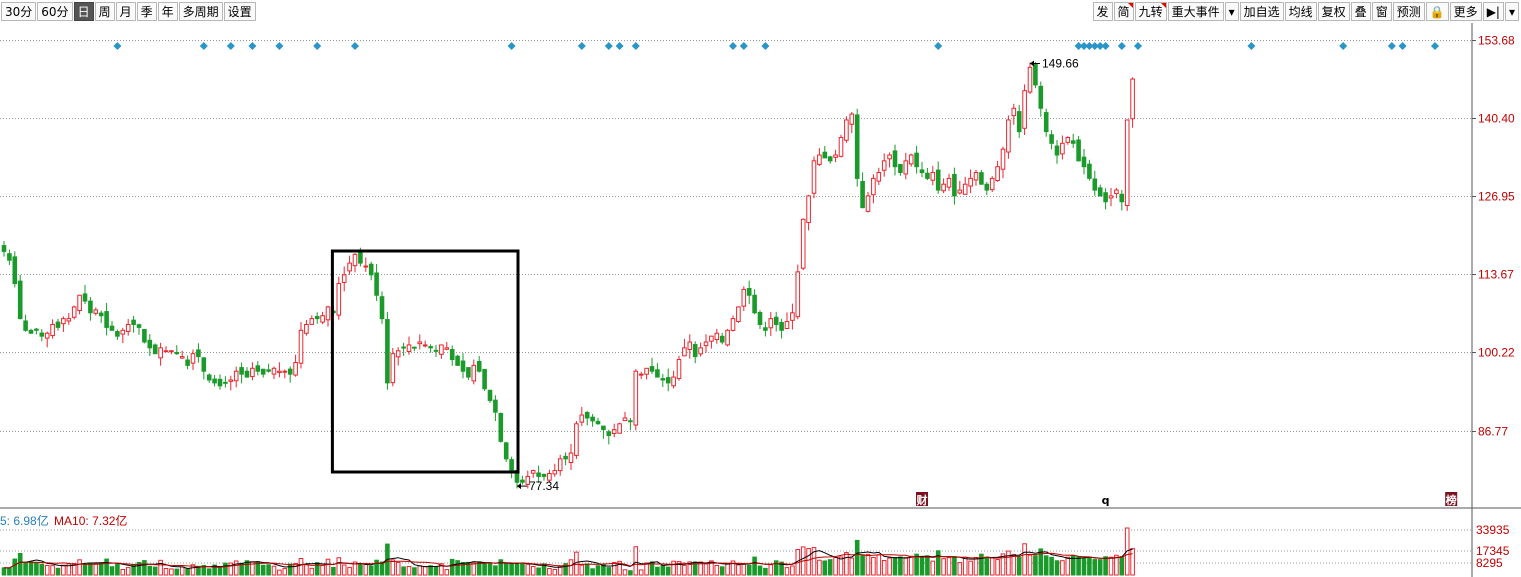  I want to click on toolbar-action-9: 窗, so click(1381, 11).